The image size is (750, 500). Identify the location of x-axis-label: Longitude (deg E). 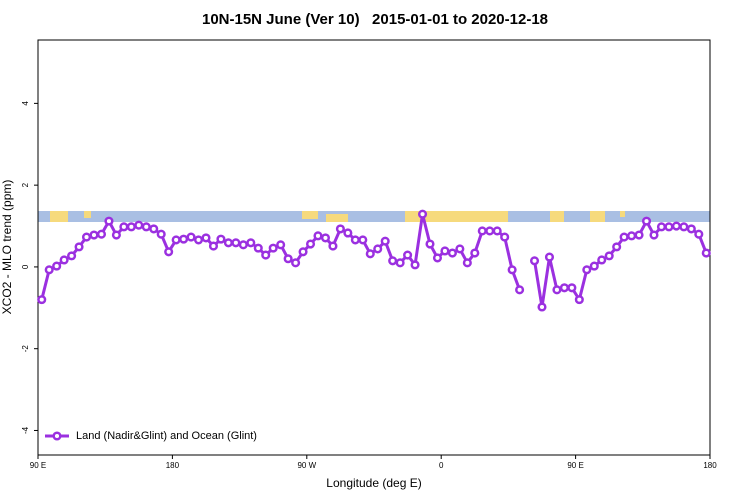
(373, 483).